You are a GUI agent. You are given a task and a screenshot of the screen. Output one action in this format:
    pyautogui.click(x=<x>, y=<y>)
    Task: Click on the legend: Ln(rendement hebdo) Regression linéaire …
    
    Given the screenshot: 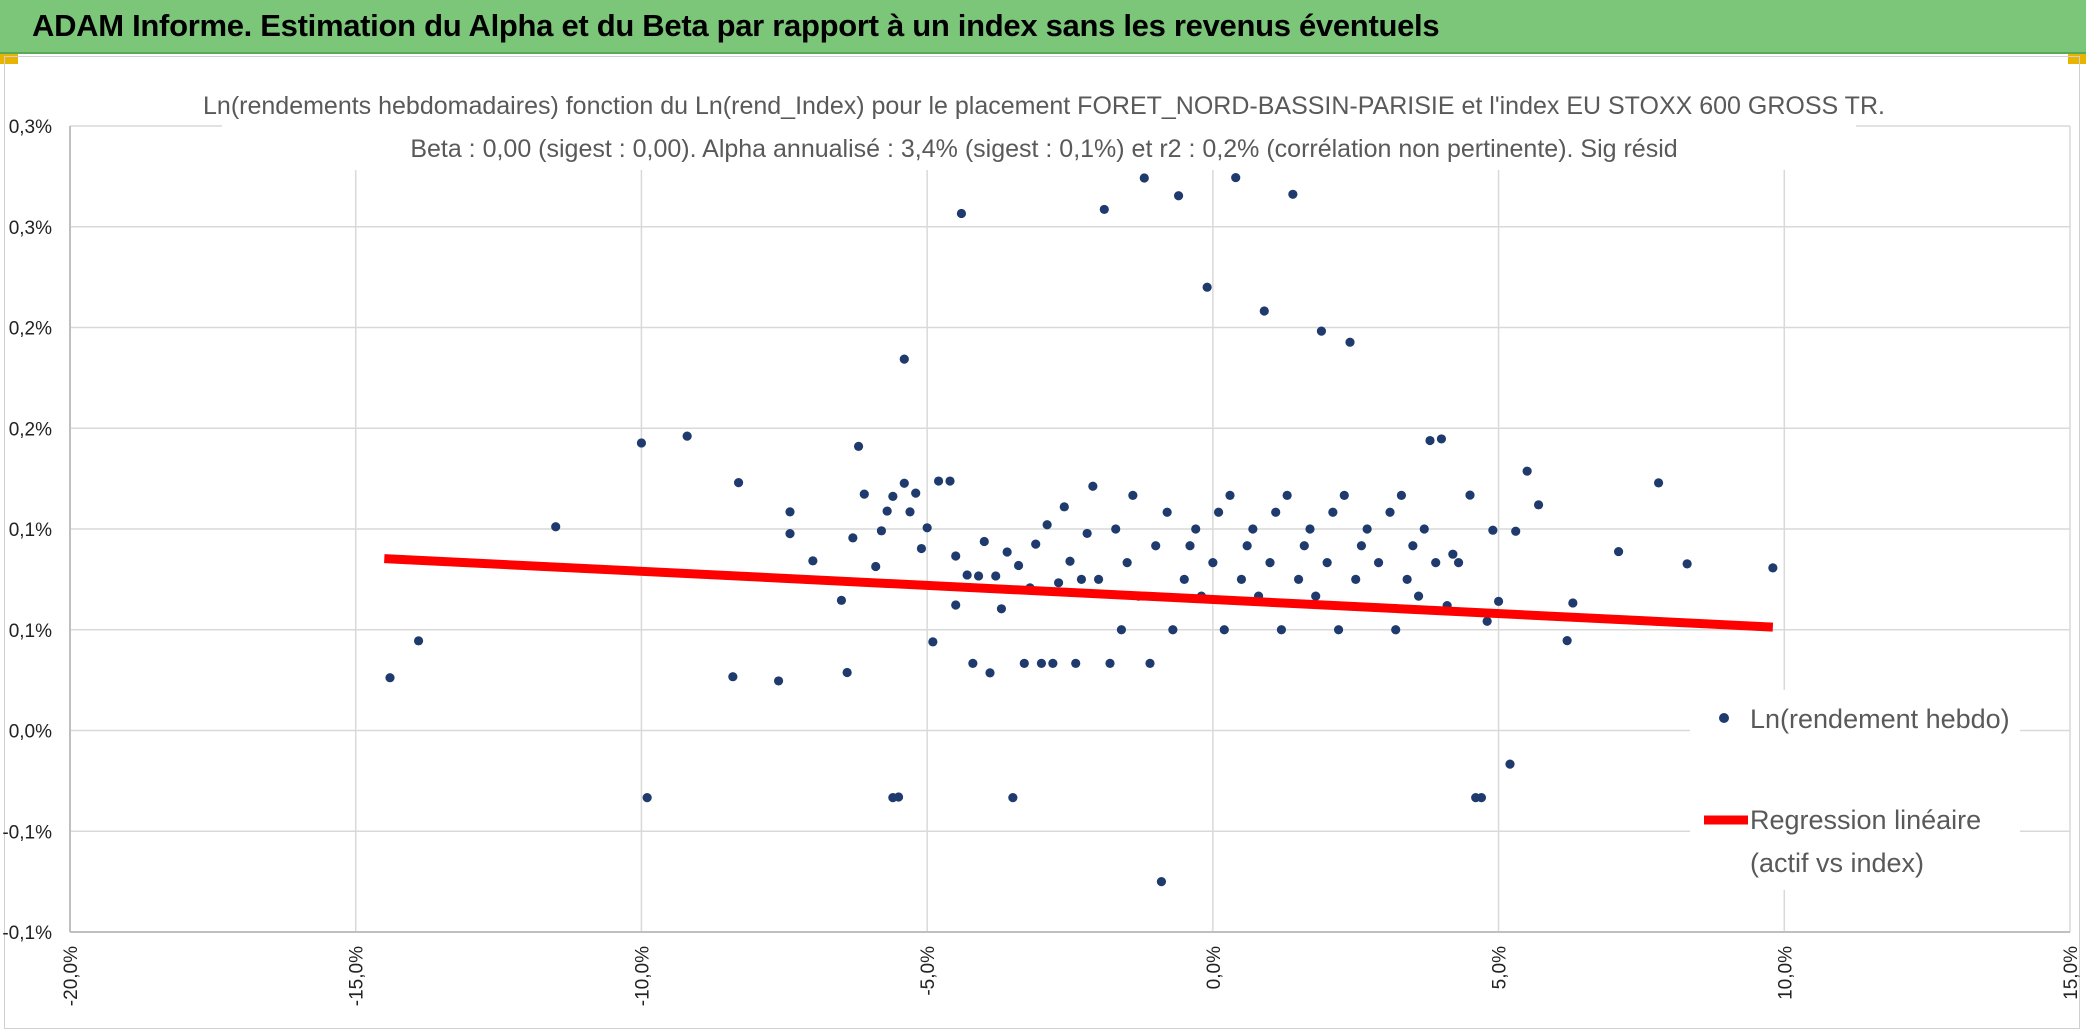 What is the action you would take?
    pyautogui.click(x=1855, y=790)
    